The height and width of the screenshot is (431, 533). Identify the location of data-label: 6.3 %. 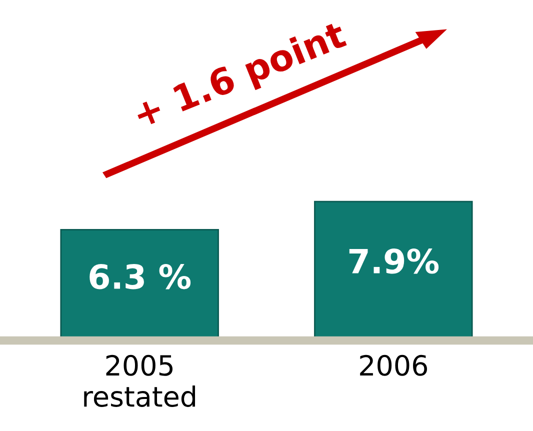
(140, 277).